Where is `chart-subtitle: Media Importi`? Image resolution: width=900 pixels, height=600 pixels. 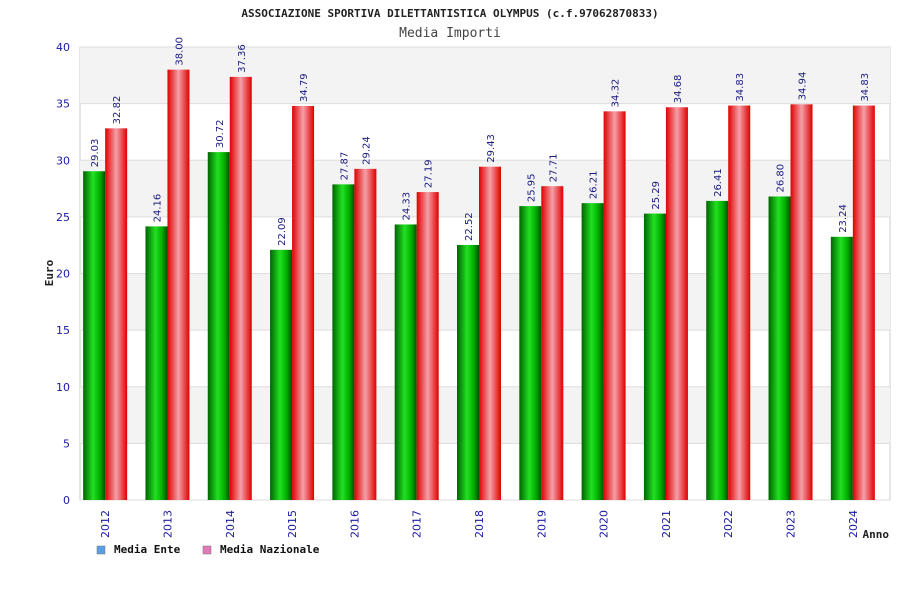 chart-subtitle: Media Importi is located at coordinates (450, 33).